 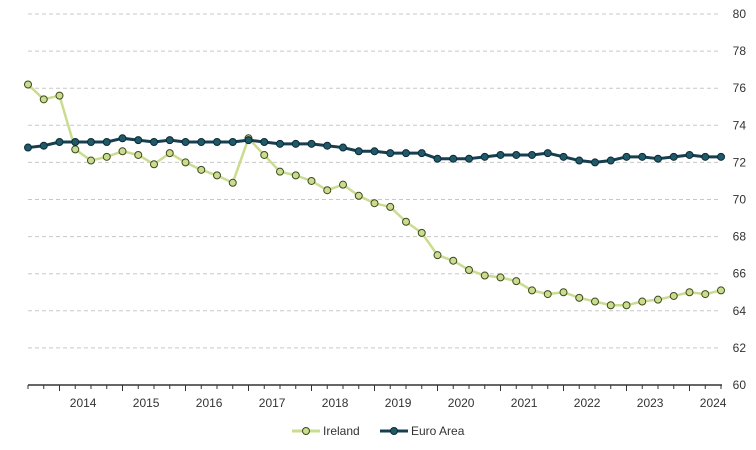 What do you see at coordinates (650, 403) in the screenshot?
I see `x-tick-label: 2023` at bounding box center [650, 403].